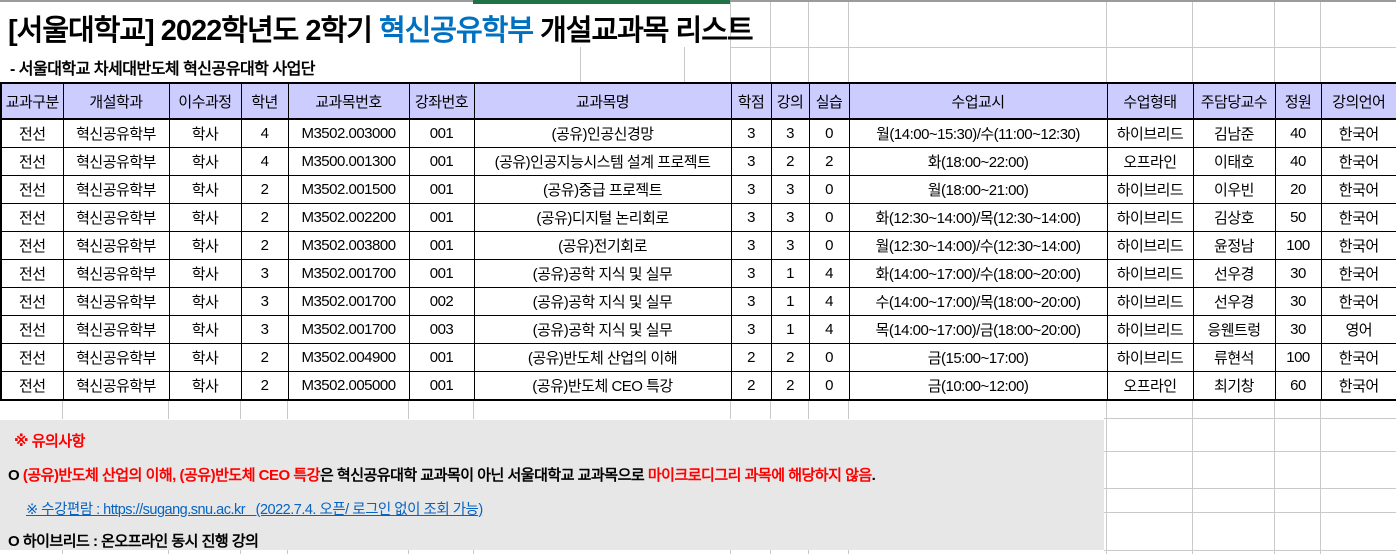  What do you see at coordinates (751, 357) in the screenshot?
I see `cell-col-7: 2` at bounding box center [751, 357].